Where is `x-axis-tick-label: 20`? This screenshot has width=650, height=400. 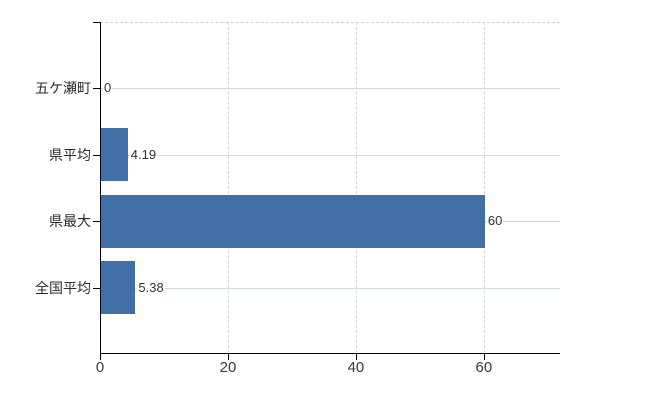 x-axis-tick-label: 20 is located at coordinates (228, 367).